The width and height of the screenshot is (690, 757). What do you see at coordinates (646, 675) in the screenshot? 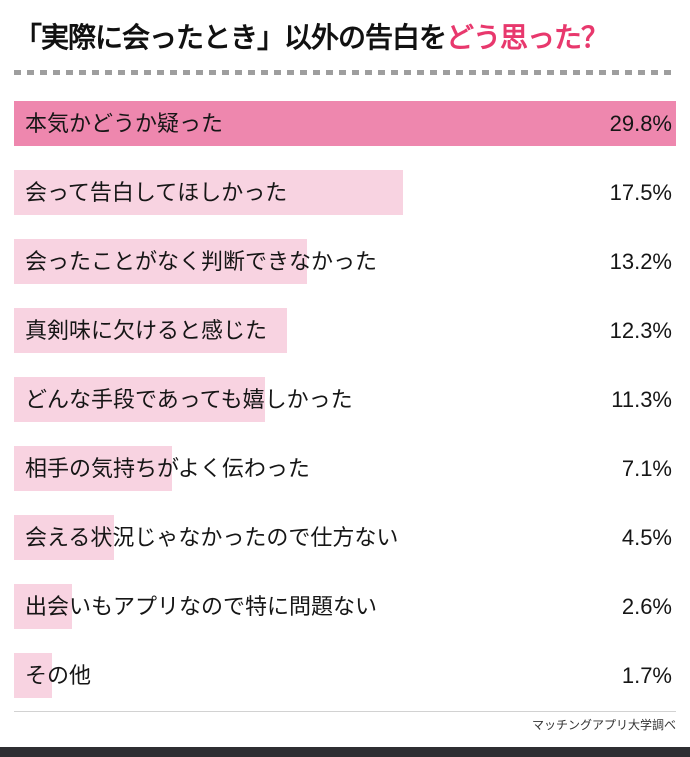
I see `row-value: 1.7%` at bounding box center [646, 675].